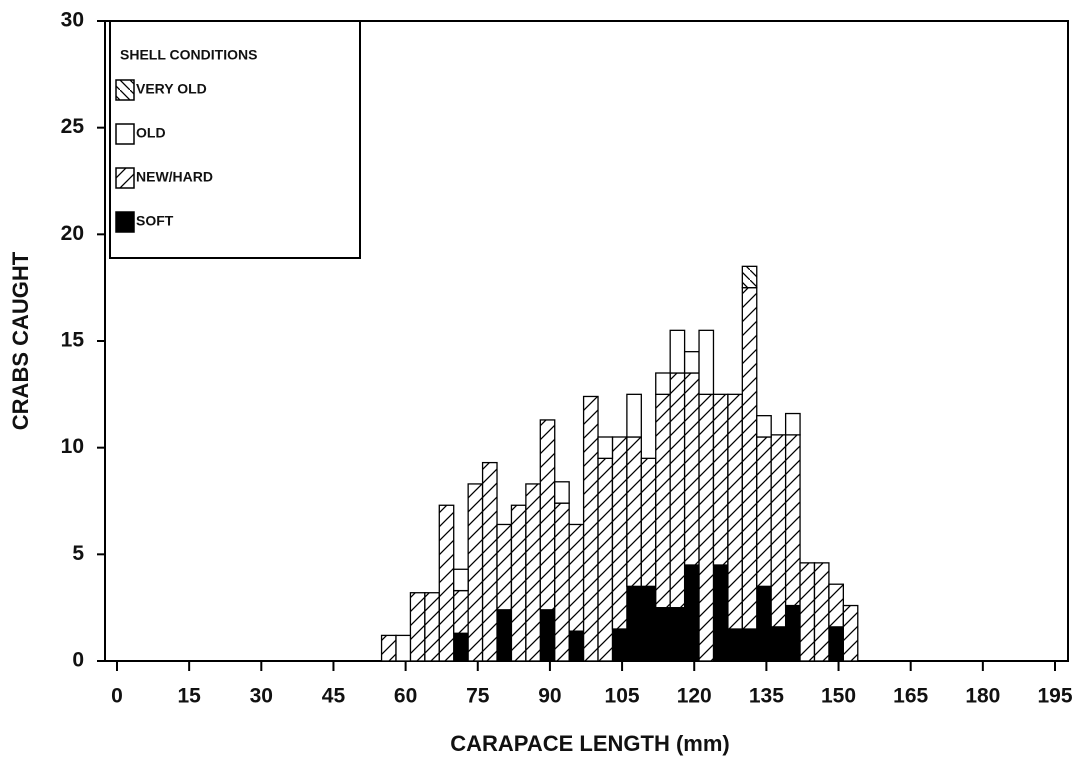  What do you see at coordinates (589, 743) in the screenshot?
I see `x-axis-title: CARAPACE LENGTH (mm)` at bounding box center [589, 743].